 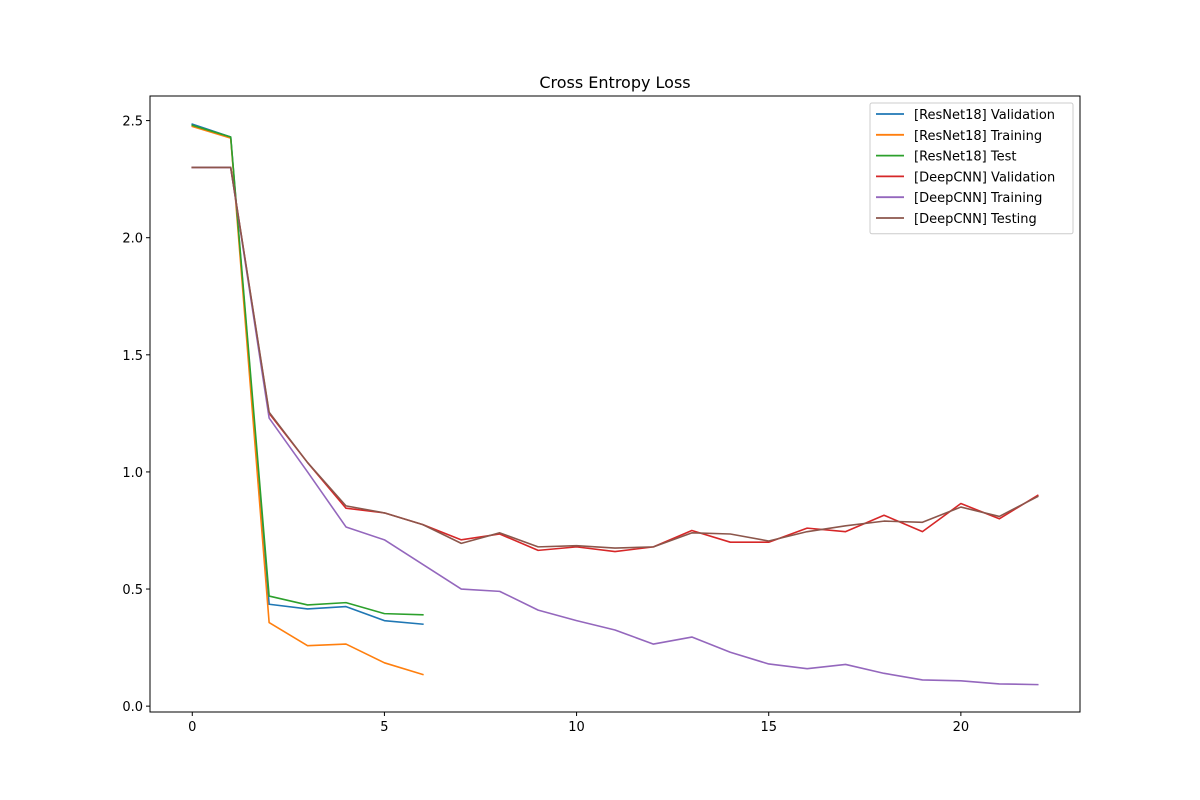 I want to click on x-tick-label: 15, so click(x=768, y=727).